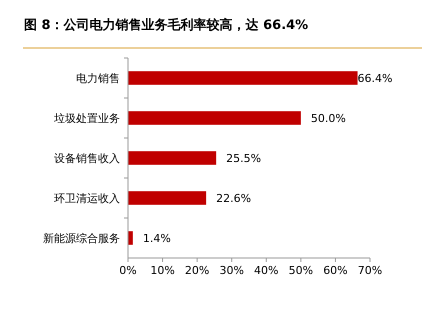 The width and height of the screenshot is (439, 322). What do you see at coordinates (87, 158) in the screenshot?
I see `y-tick-label: 设备销售收入` at bounding box center [87, 158].